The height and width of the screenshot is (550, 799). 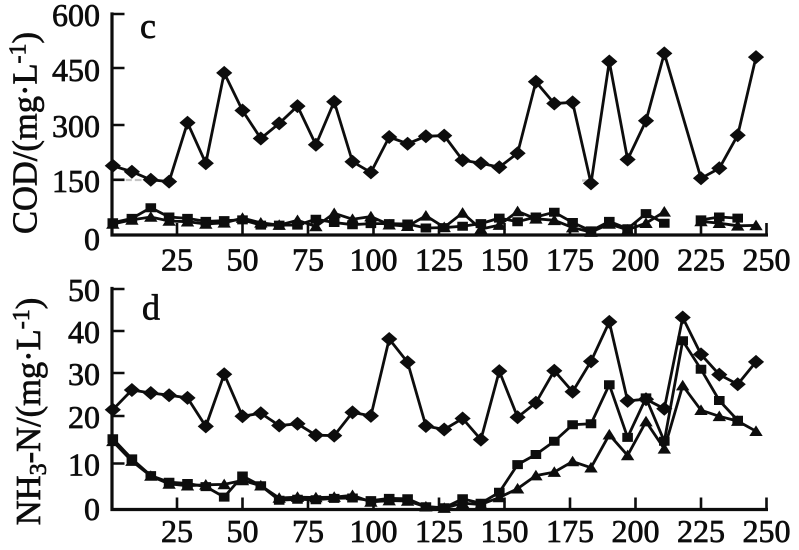 I want to click on svg-text: 40, so click(x=84, y=332).